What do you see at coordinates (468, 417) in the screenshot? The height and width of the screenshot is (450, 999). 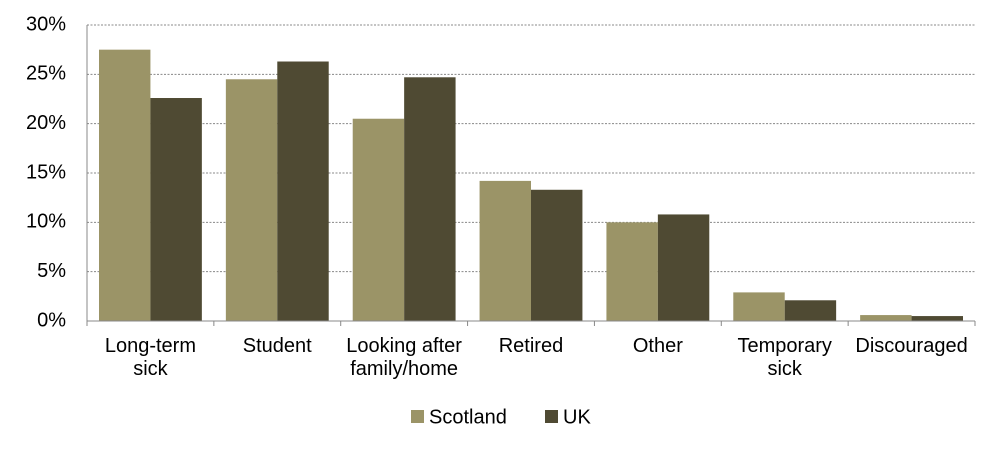 I see `legend-label: Scotland` at bounding box center [468, 417].